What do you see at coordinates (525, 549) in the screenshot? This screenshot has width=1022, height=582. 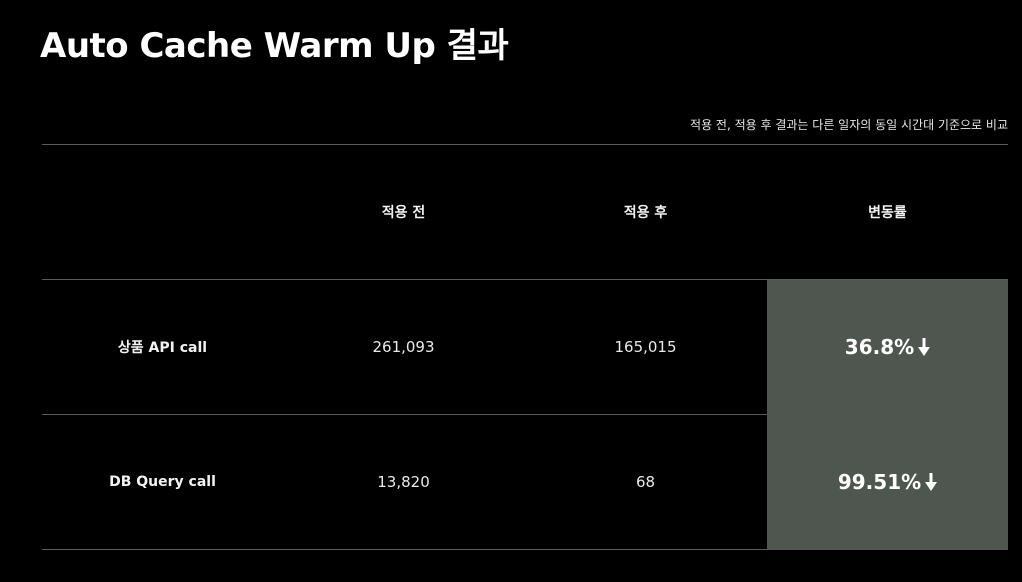 I see `table-bottom-divider` at bounding box center [525, 549].